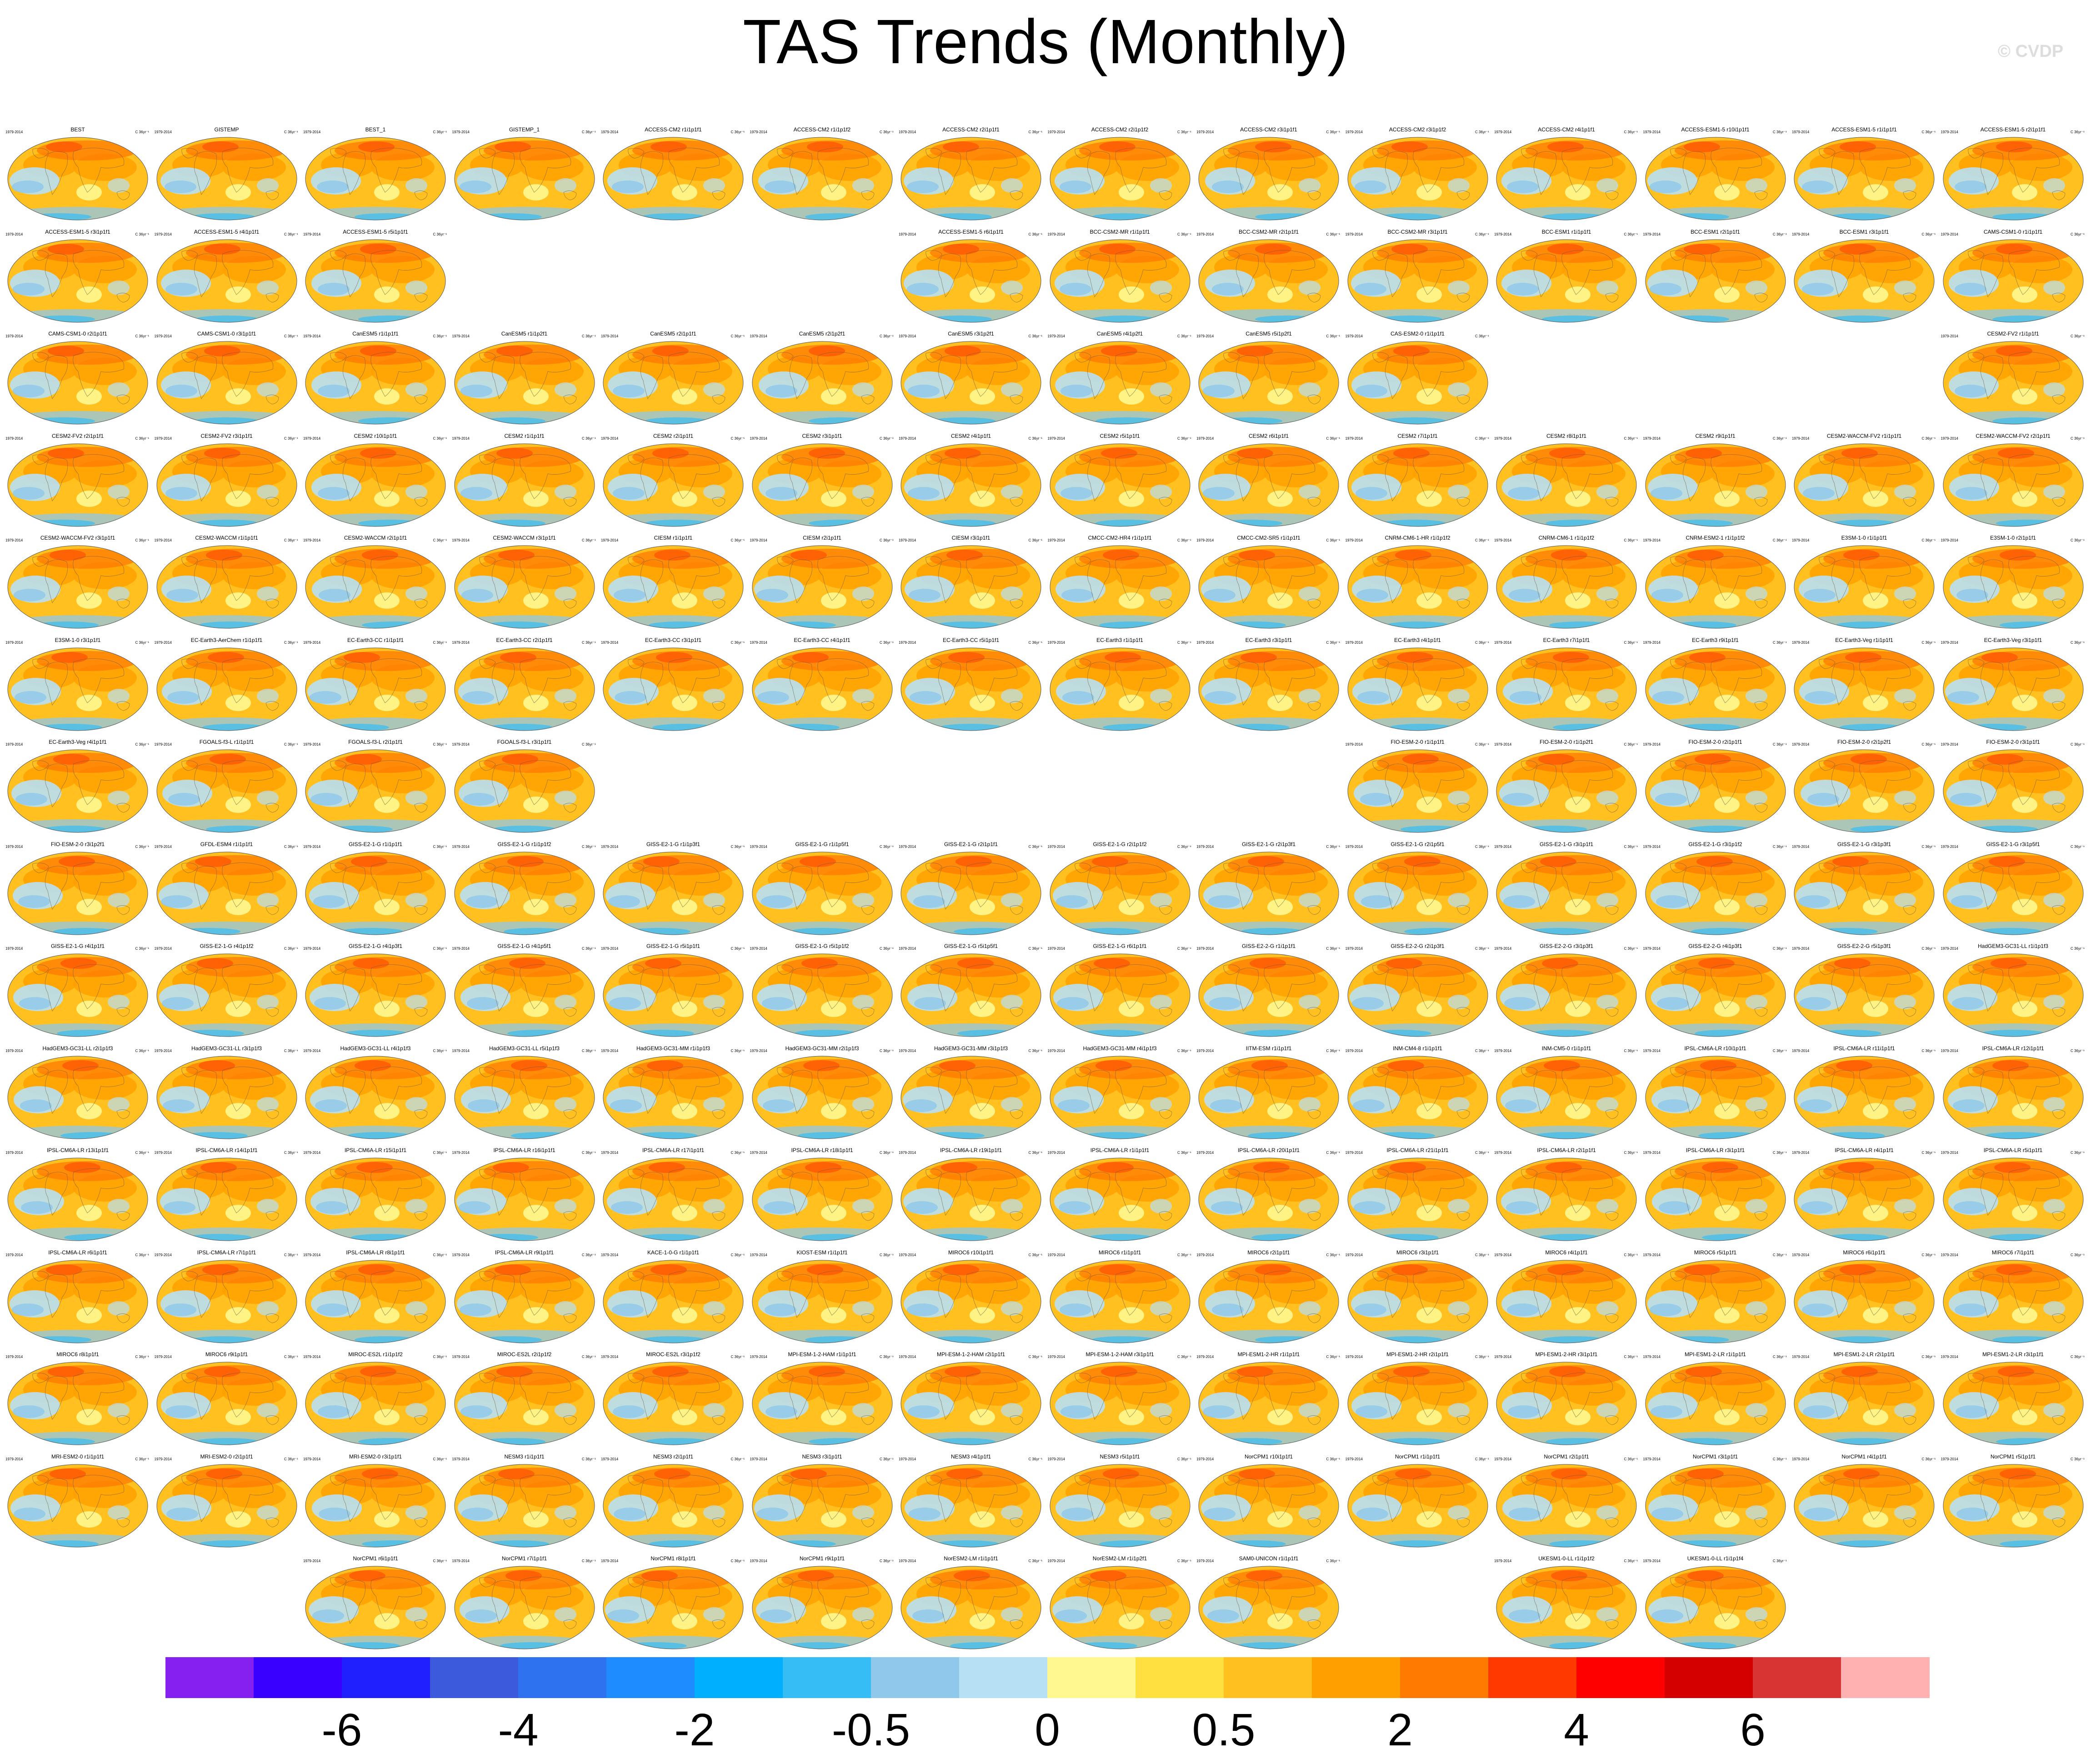  Describe the element at coordinates (1120, 173) in the screenshot. I see `map-panel: ACCESS-CM2 r2i1p1f2 1979-2014 C 36yr⁻¹` at that location.